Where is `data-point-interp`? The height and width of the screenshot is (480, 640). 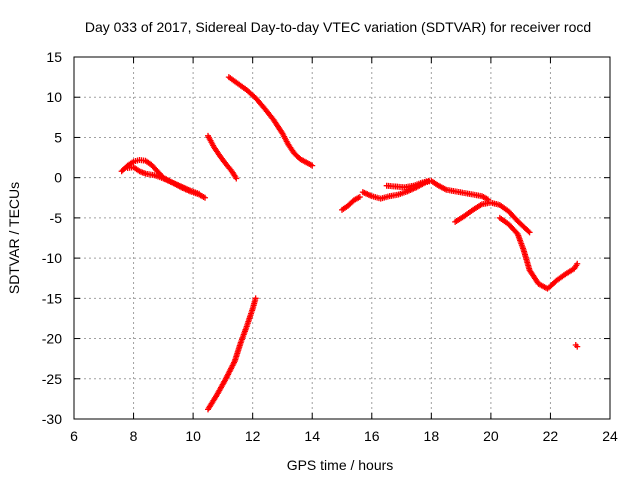 data-point-interp is located at coordinates (528, 231).